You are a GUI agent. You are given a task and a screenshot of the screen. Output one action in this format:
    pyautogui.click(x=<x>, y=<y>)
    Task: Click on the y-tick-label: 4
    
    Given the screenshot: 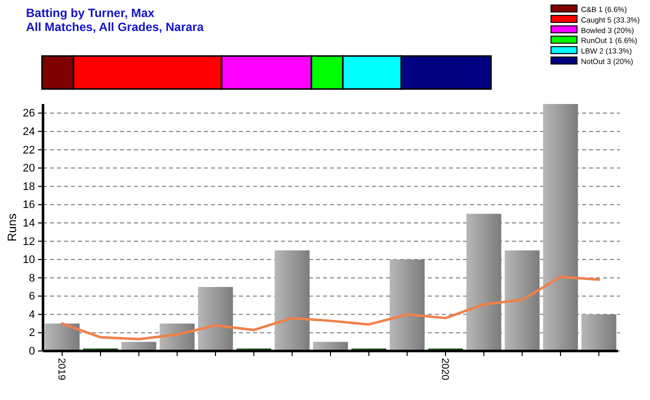 What is the action you would take?
    pyautogui.click(x=31, y=314)
    